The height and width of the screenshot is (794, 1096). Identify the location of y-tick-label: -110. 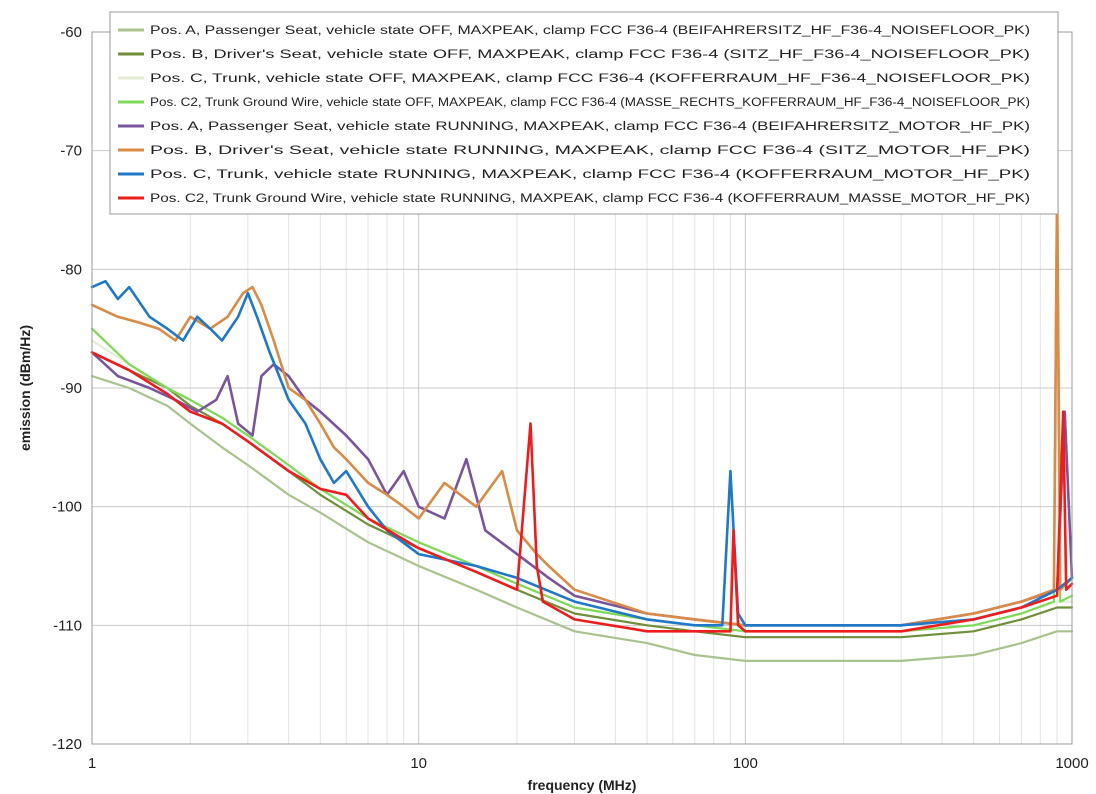
(67, 625).